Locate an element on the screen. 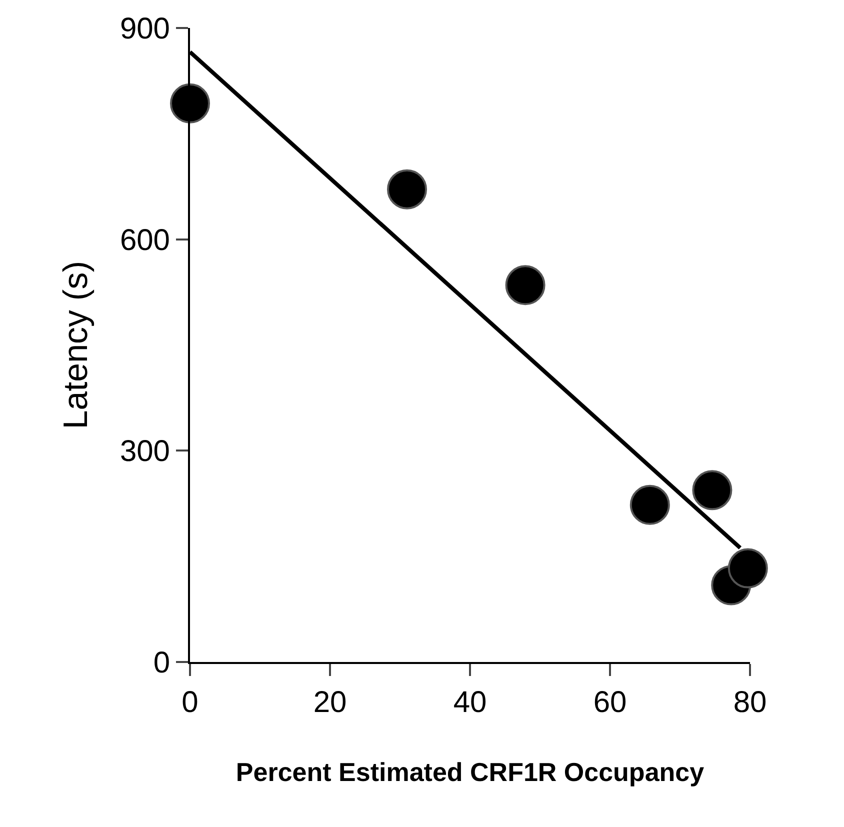 Image resolution: width=844 pixels, height=827 pixels. x-tick-label: 20 is located at coordinates (330, 702).